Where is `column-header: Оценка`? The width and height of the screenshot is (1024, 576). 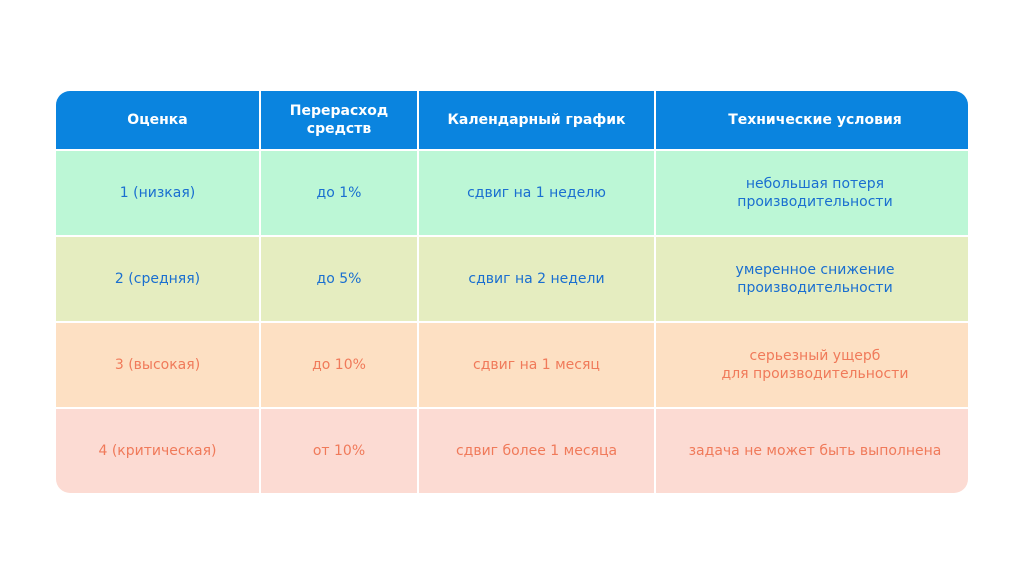 column-header: Оценка is located at coordinates (157, 120).